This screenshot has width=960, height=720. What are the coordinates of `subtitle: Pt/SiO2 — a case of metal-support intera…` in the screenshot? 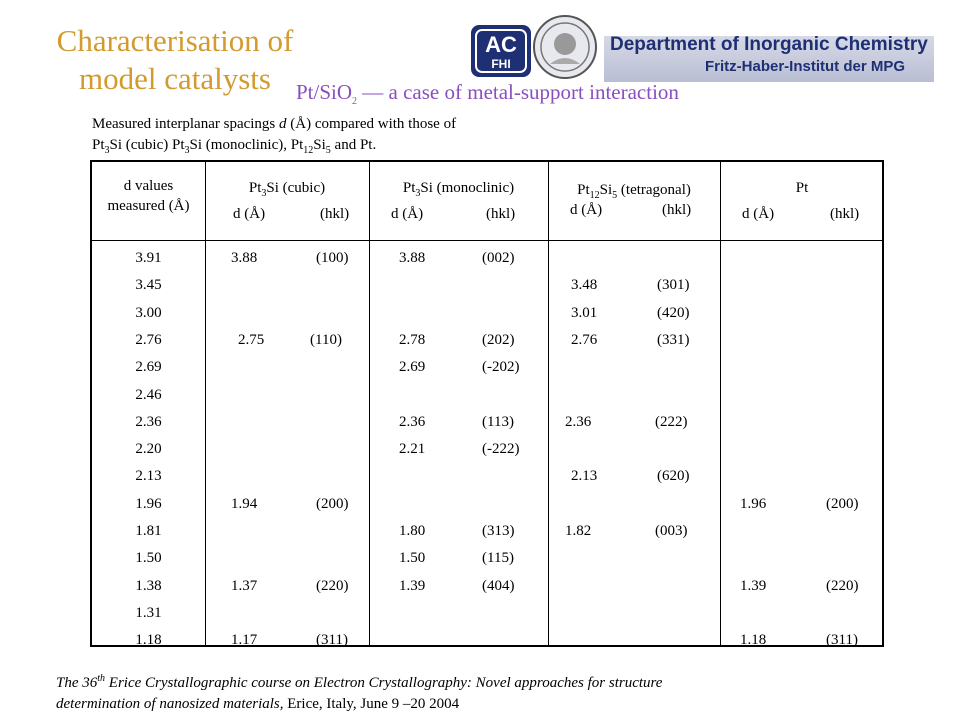 It's located at (487, 93).